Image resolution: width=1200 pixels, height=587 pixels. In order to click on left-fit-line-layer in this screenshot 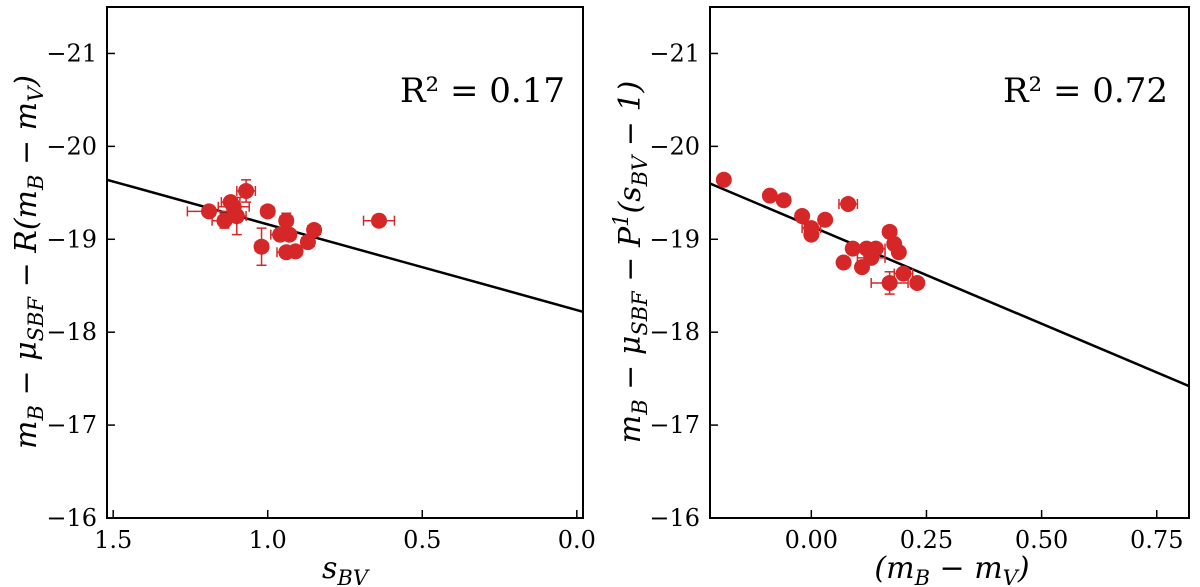, I will do `click(345, 245)`.